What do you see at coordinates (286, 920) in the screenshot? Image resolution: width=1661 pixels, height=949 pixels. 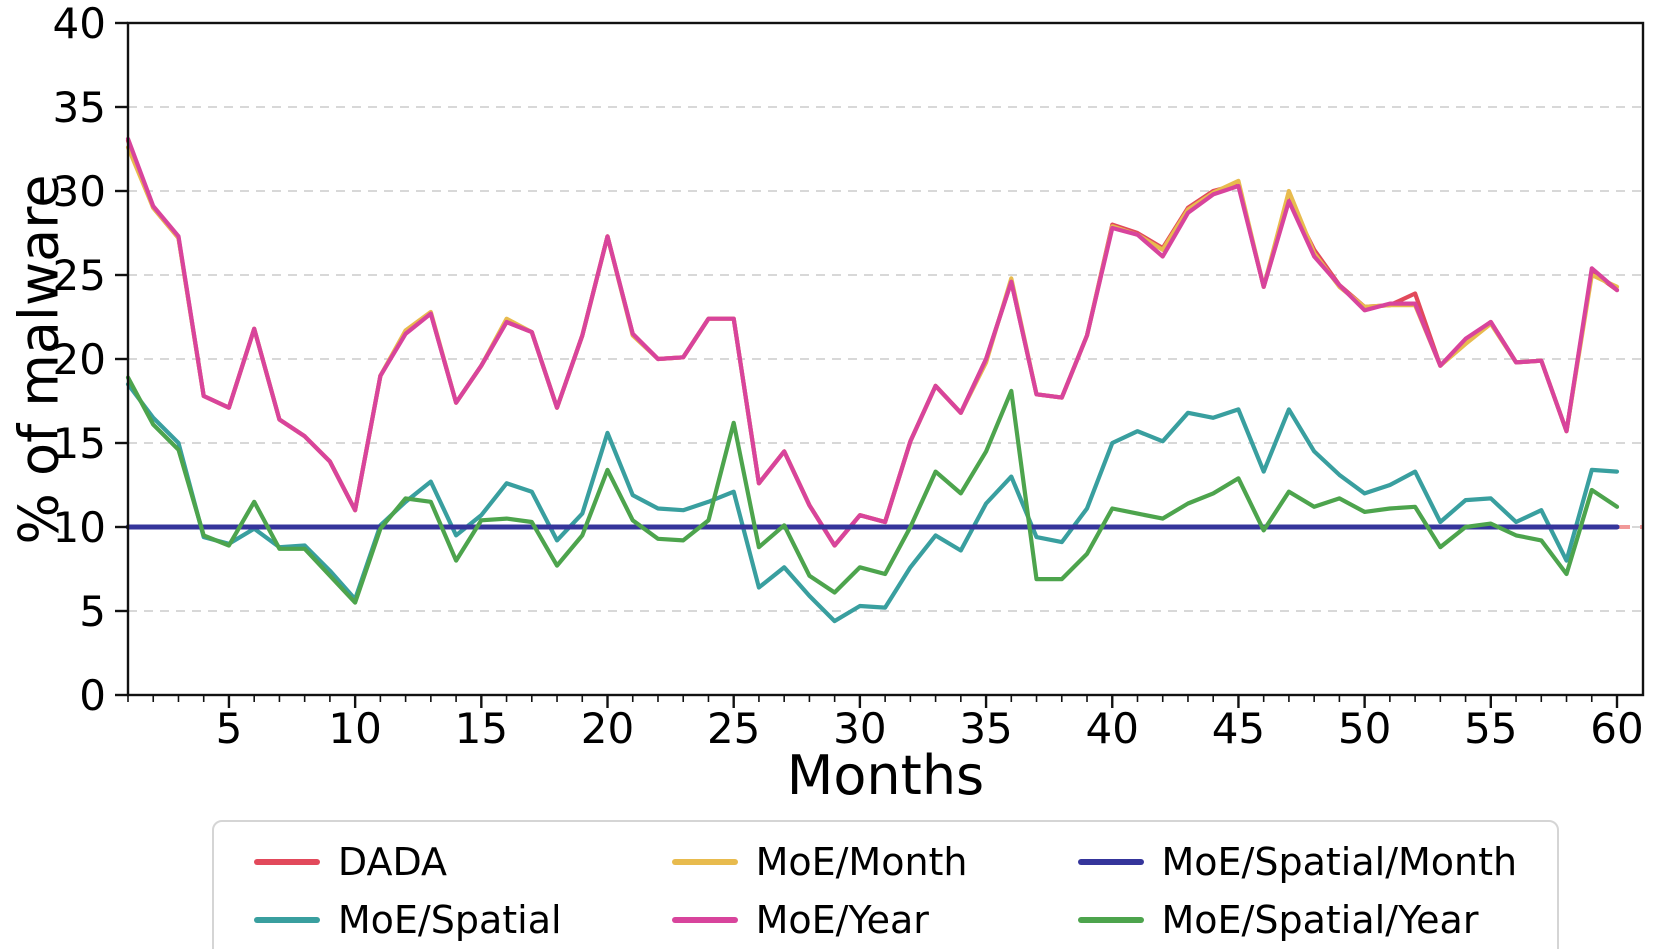 I see `moe-spatial-line-swatch` at bounding box center [286, 920].